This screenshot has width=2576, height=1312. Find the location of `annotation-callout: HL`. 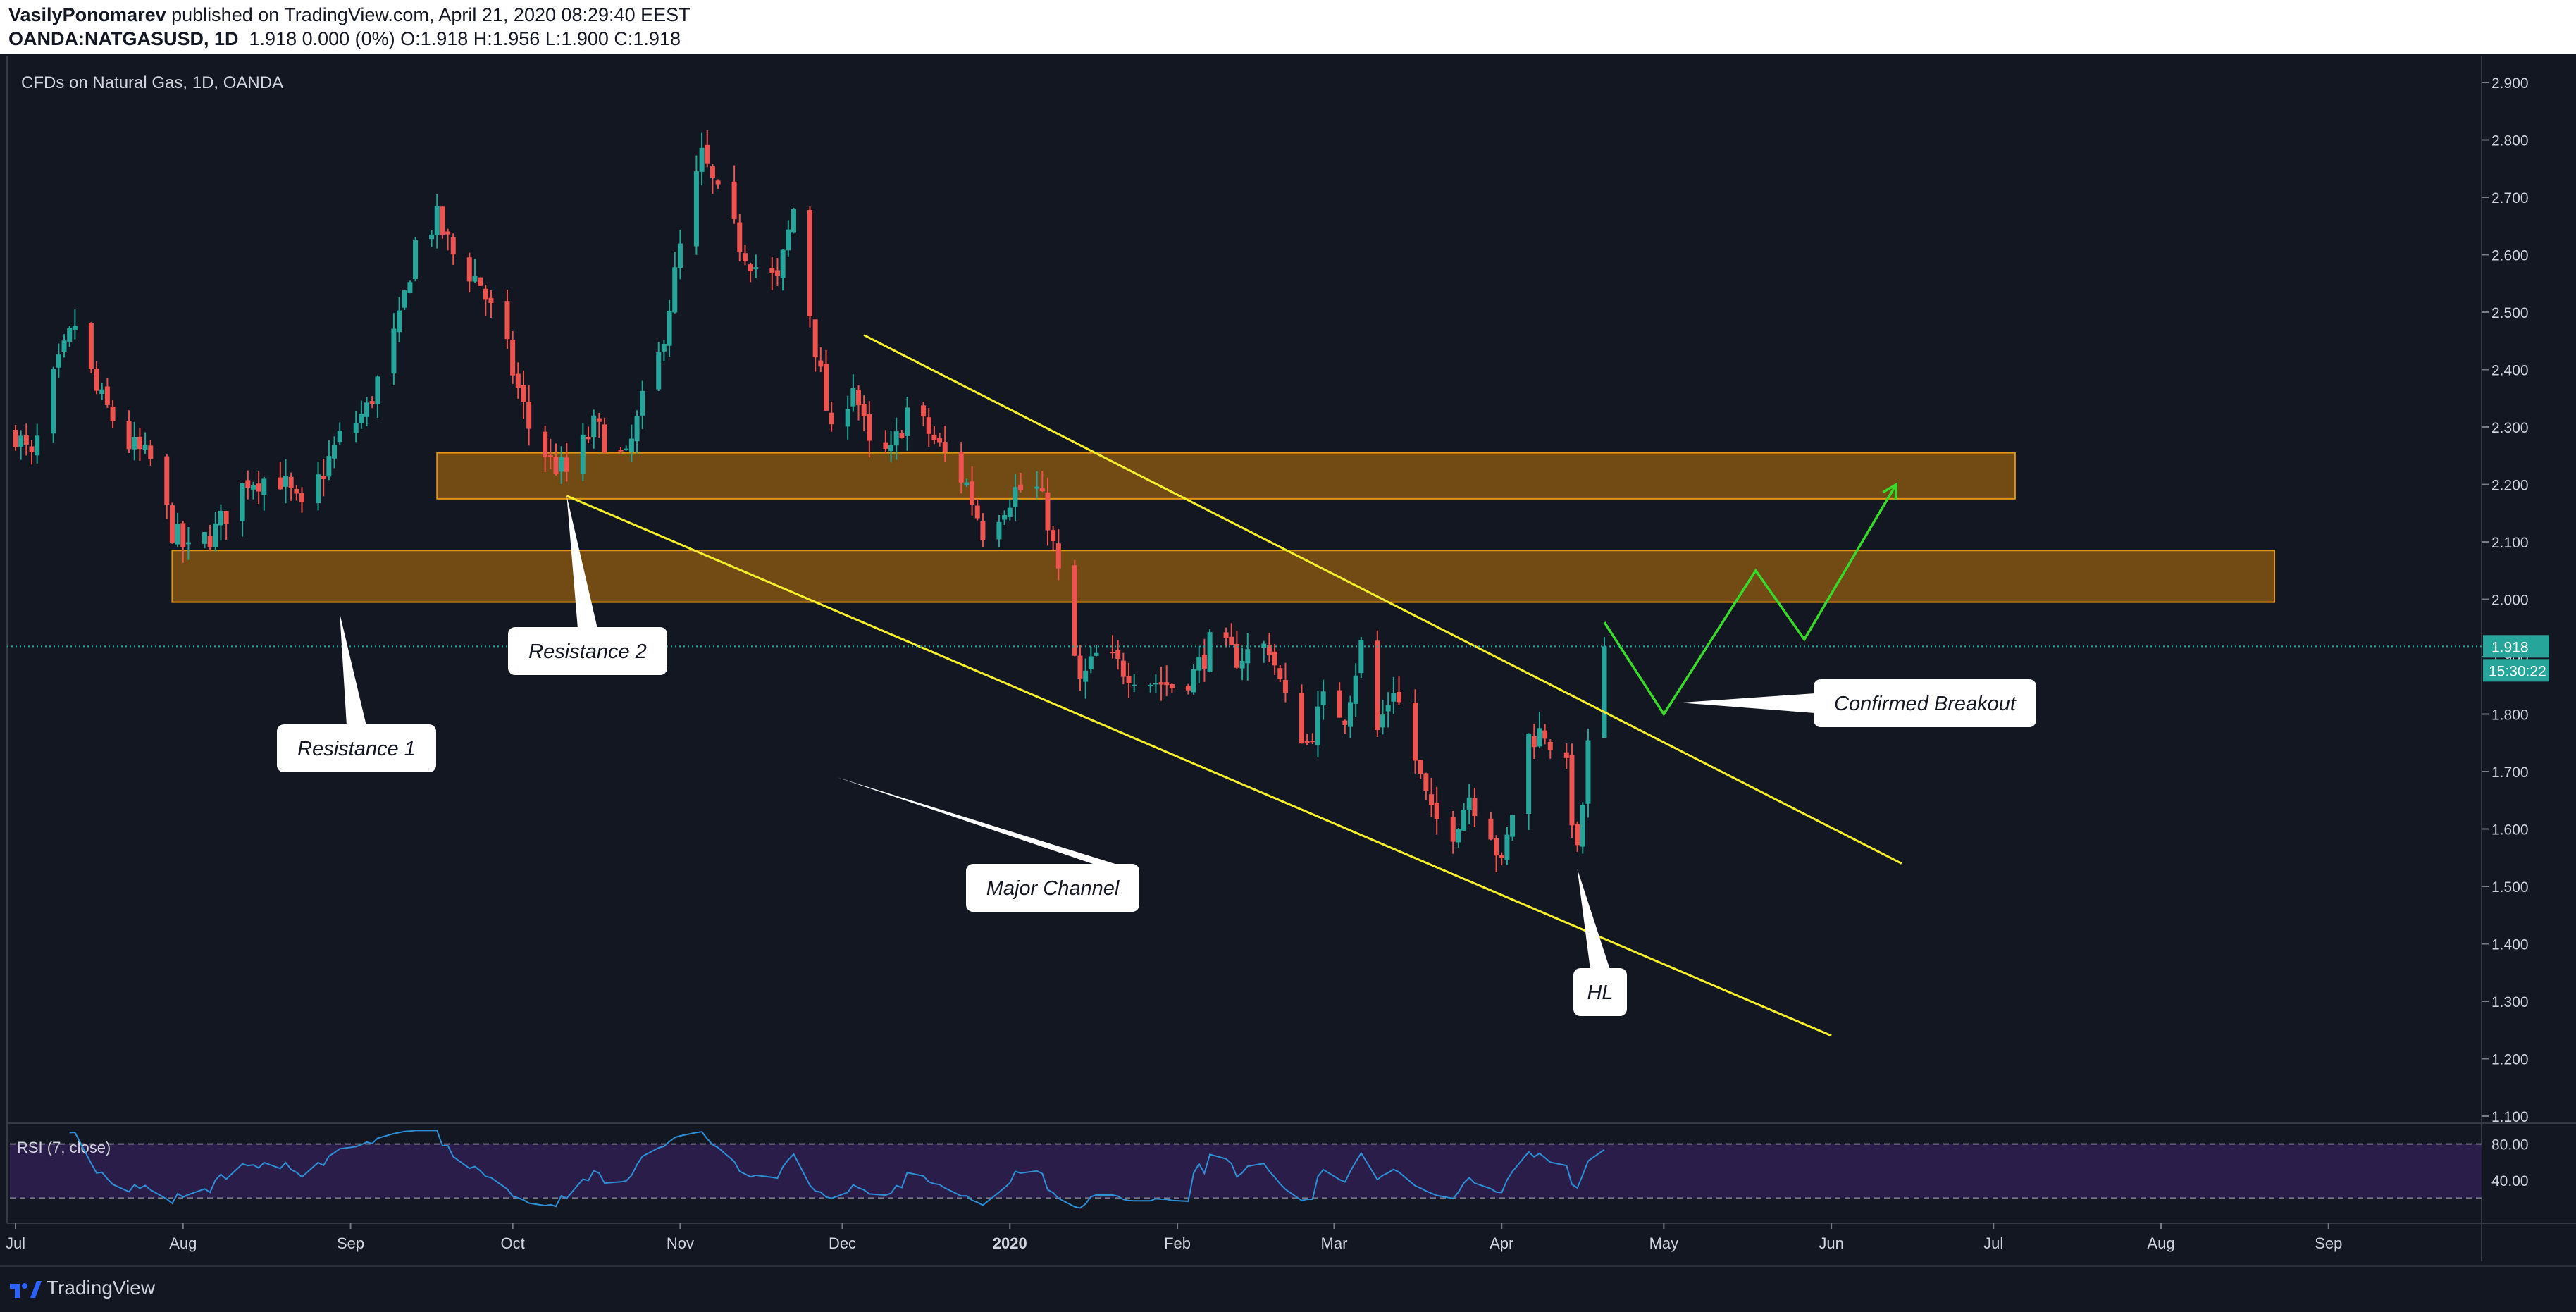

annotation-callout: HL is located at coordinates (1600, 942).